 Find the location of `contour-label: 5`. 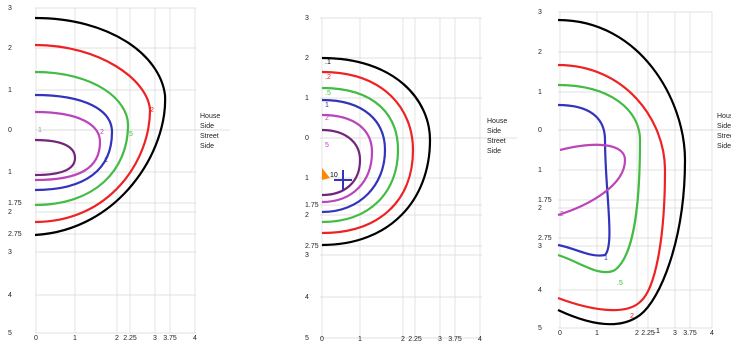

contour-label: 5 is located at coordinates (327, 145).